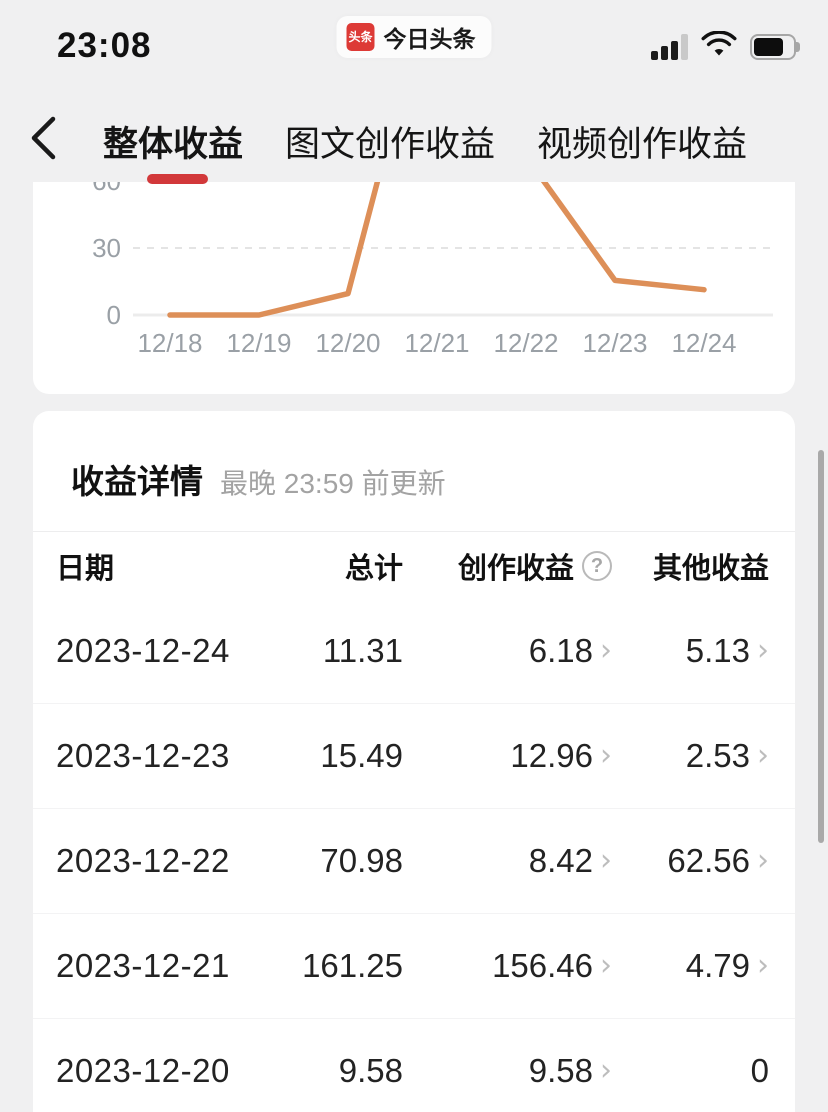  What do you see at coordinates (542, 965) in the screenshot?
I see `row-creation-income-value: 156.46` at bounding box center [542, 965].